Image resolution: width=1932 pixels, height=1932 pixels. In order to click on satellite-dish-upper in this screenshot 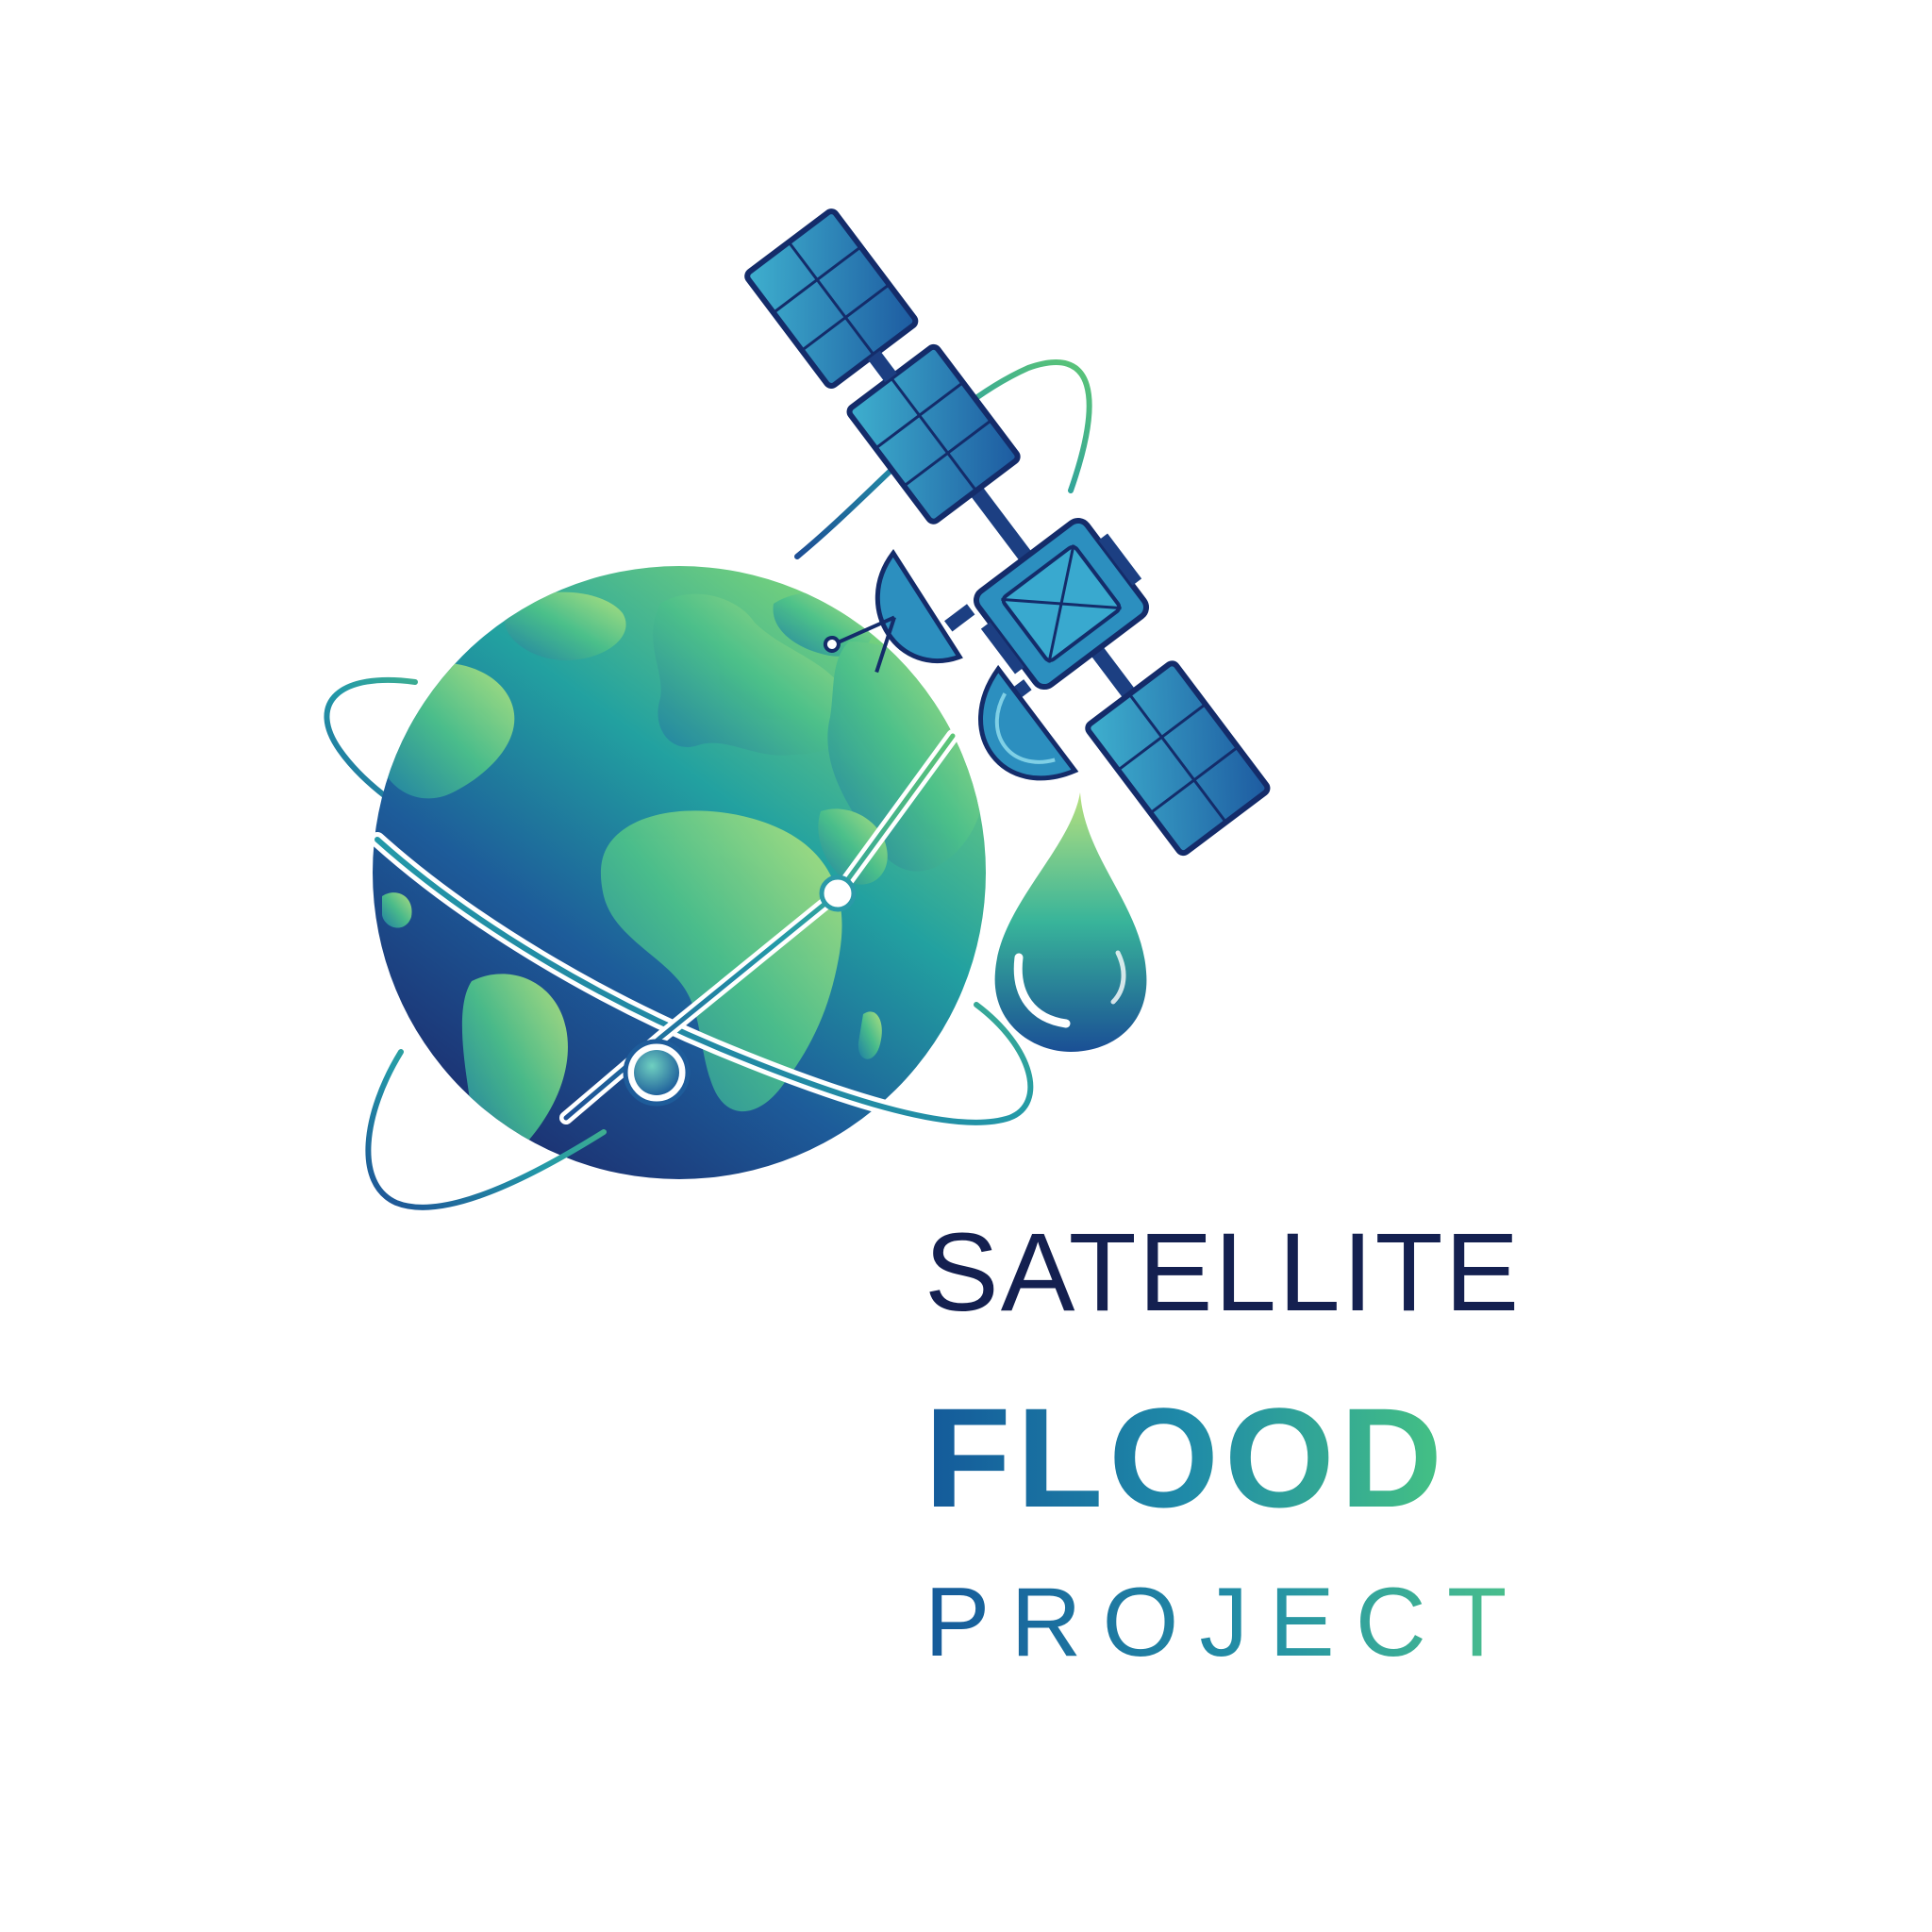, I will do `click(899, 611)`.